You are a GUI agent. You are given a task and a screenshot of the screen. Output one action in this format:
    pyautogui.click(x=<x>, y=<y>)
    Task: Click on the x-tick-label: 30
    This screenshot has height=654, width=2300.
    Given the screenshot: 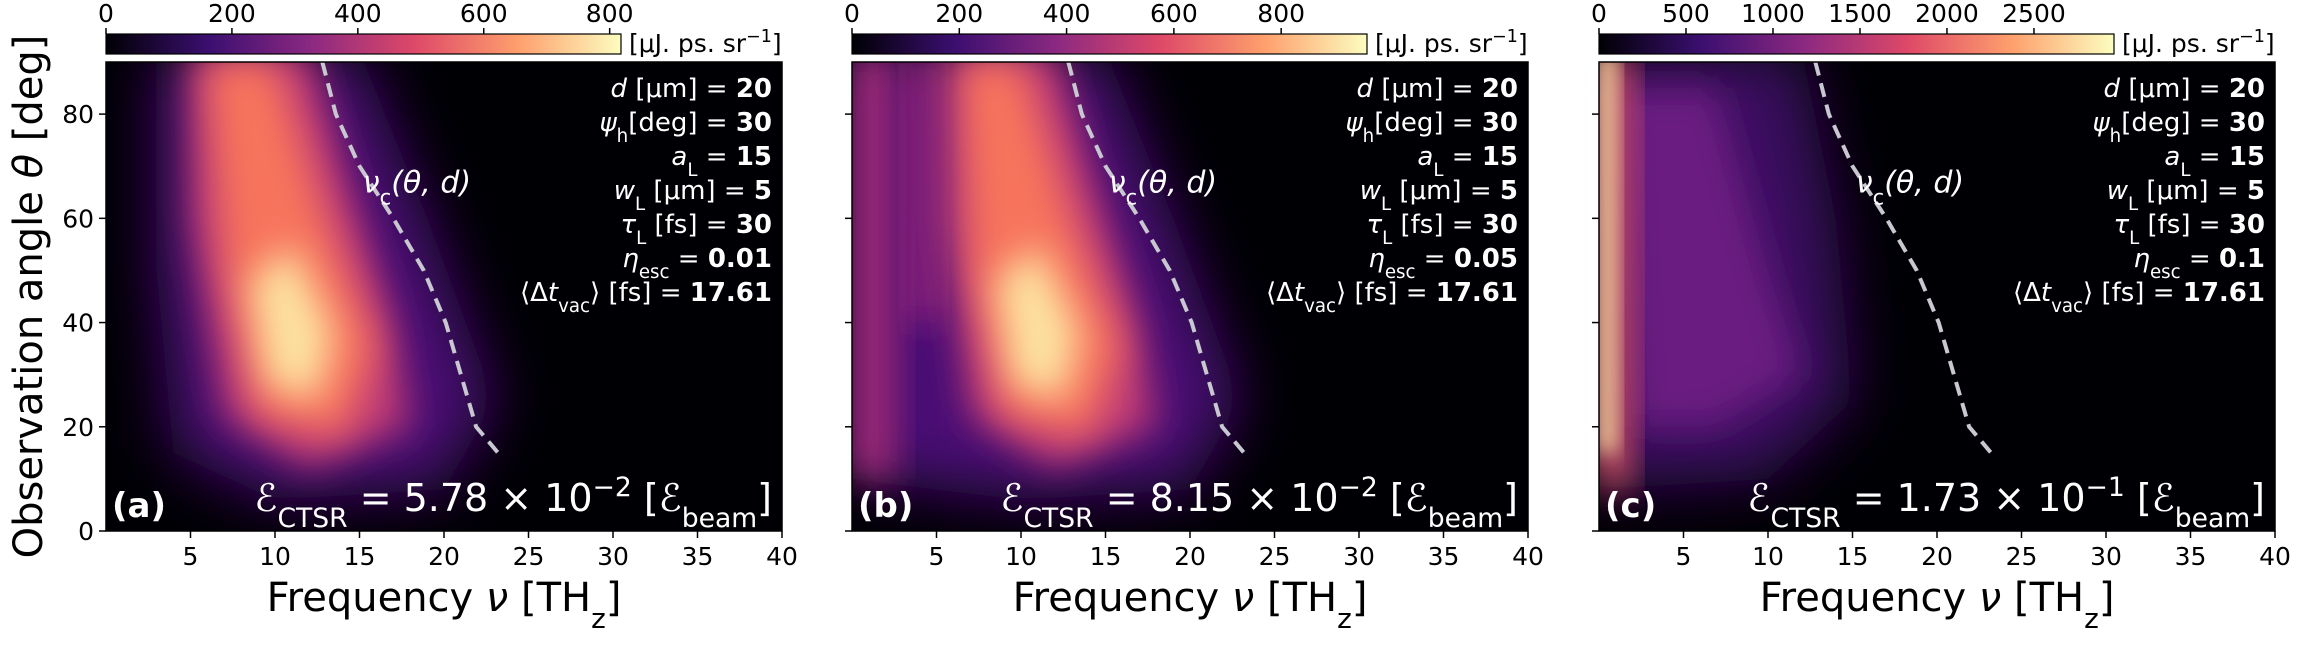 What is the action you would take?
    pyautogui.click(x=613, y=556)
    